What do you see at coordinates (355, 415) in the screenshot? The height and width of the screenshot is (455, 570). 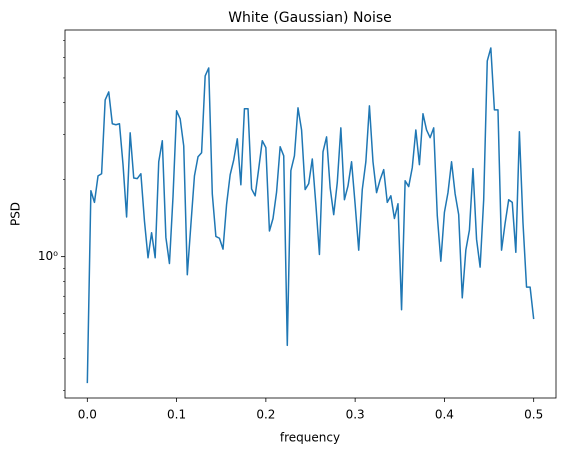 I see `x-tick-label: 0.3` at bounding box center [355, 415].